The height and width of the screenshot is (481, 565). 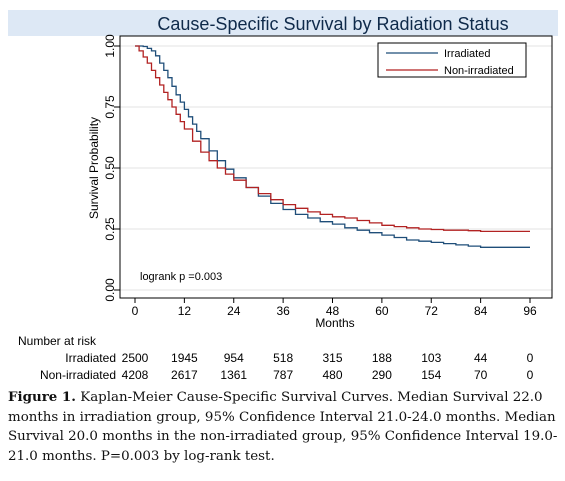 I want to click on risk-value: 315, so click(x=332, y=358).